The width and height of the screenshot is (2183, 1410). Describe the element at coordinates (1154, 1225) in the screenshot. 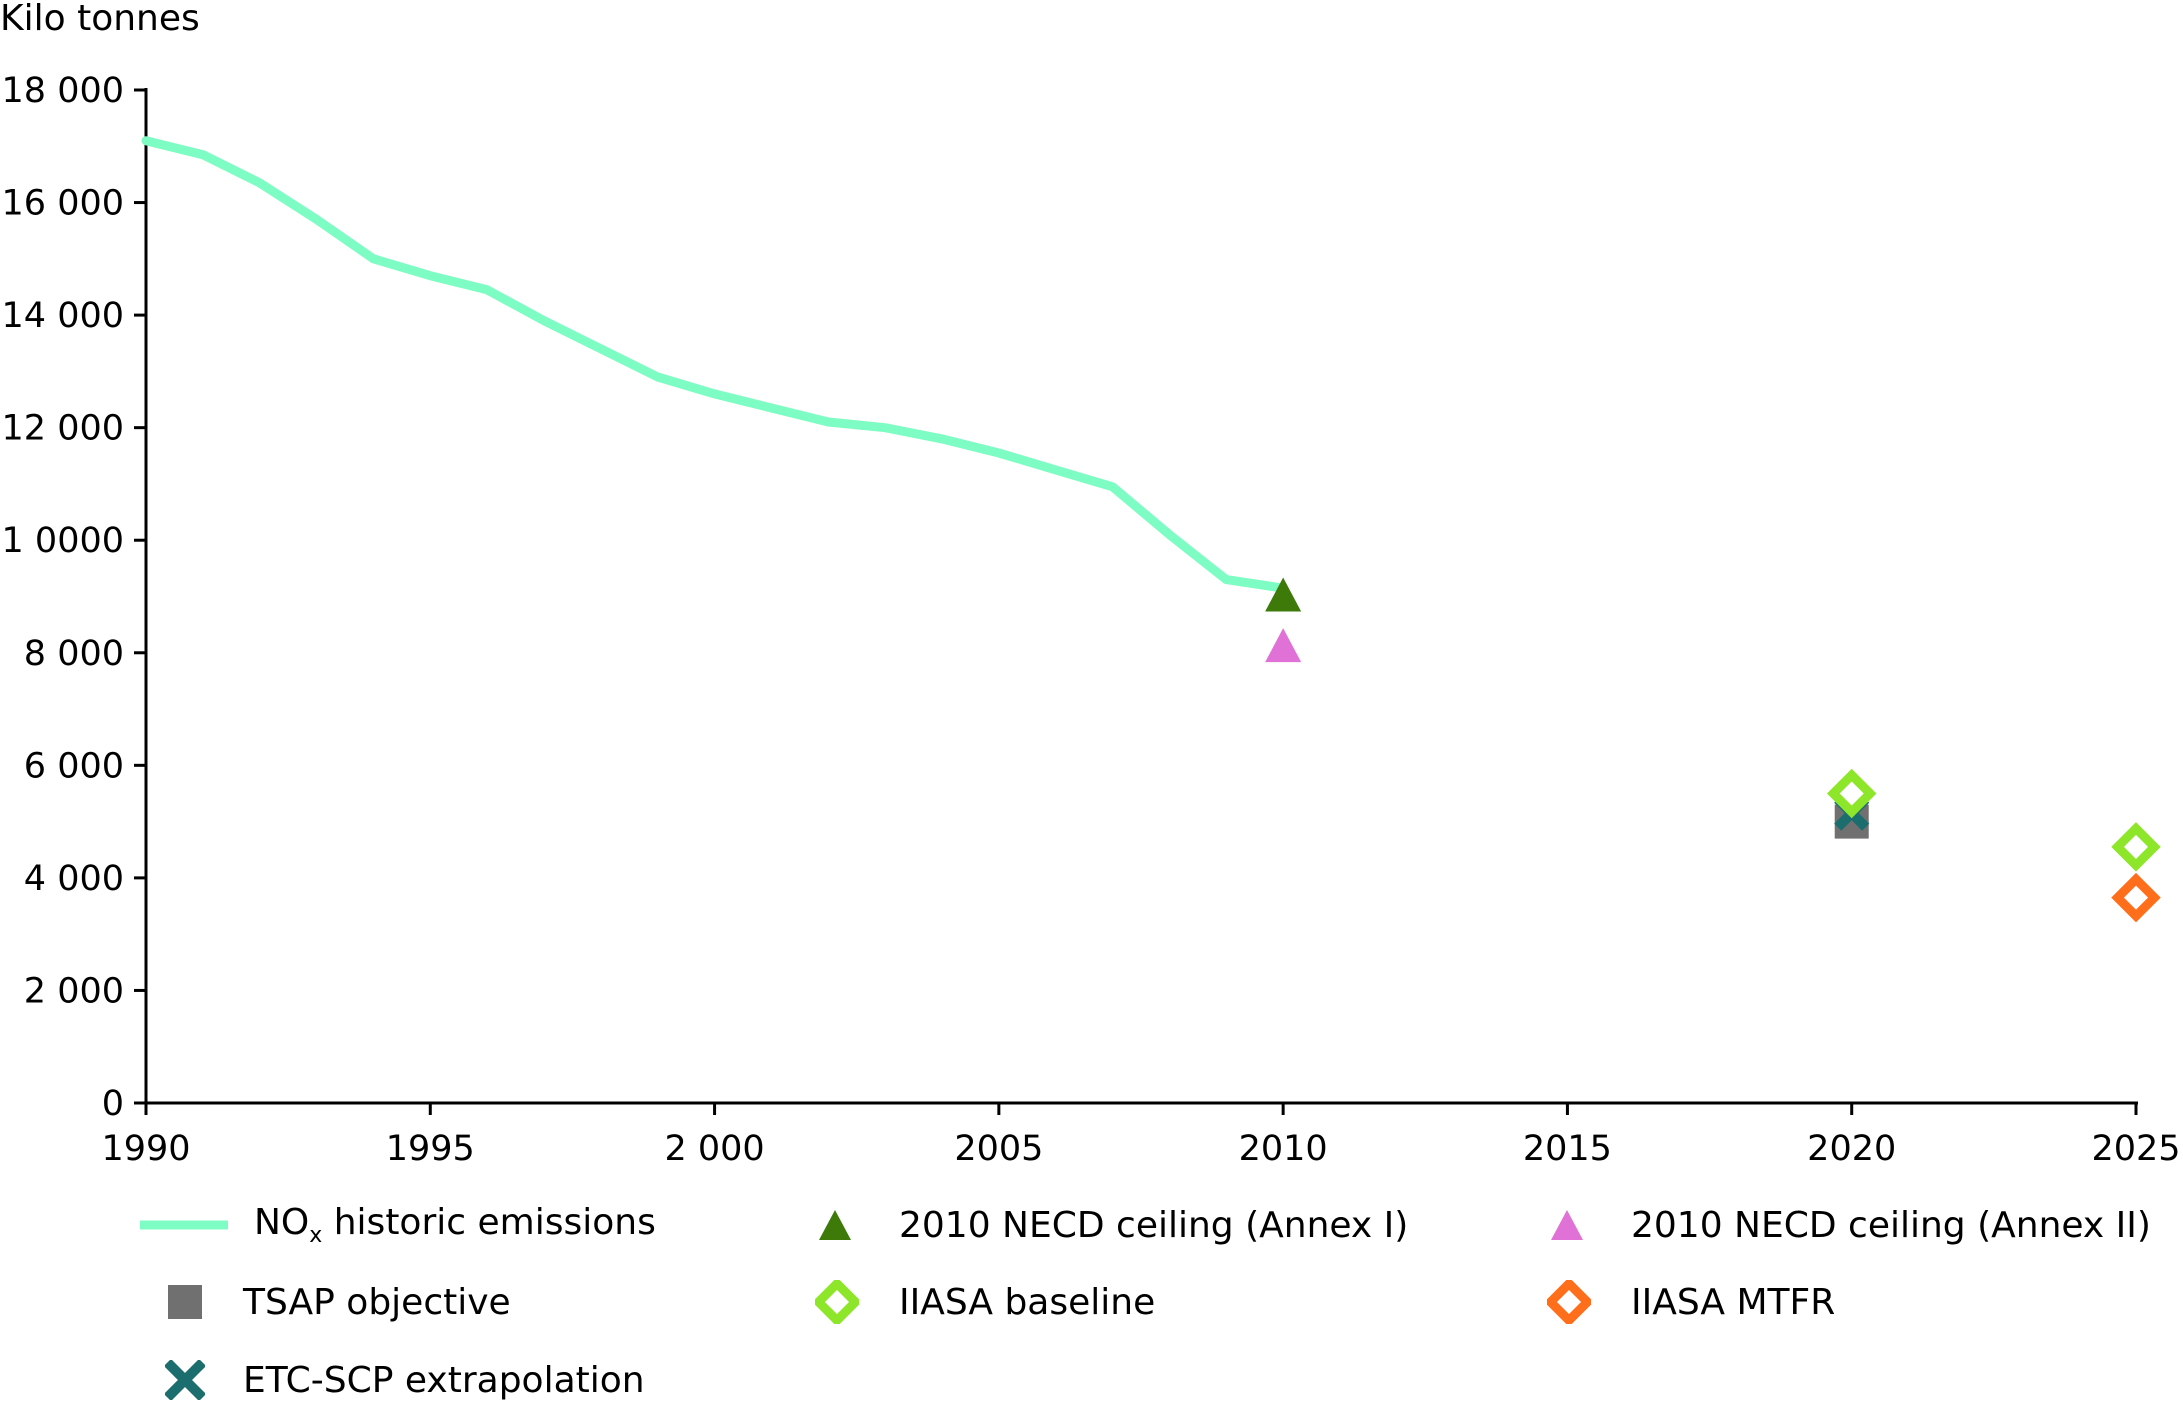

I see `legend-label: 2010 NECD ceiling (Annex I)` at that location.